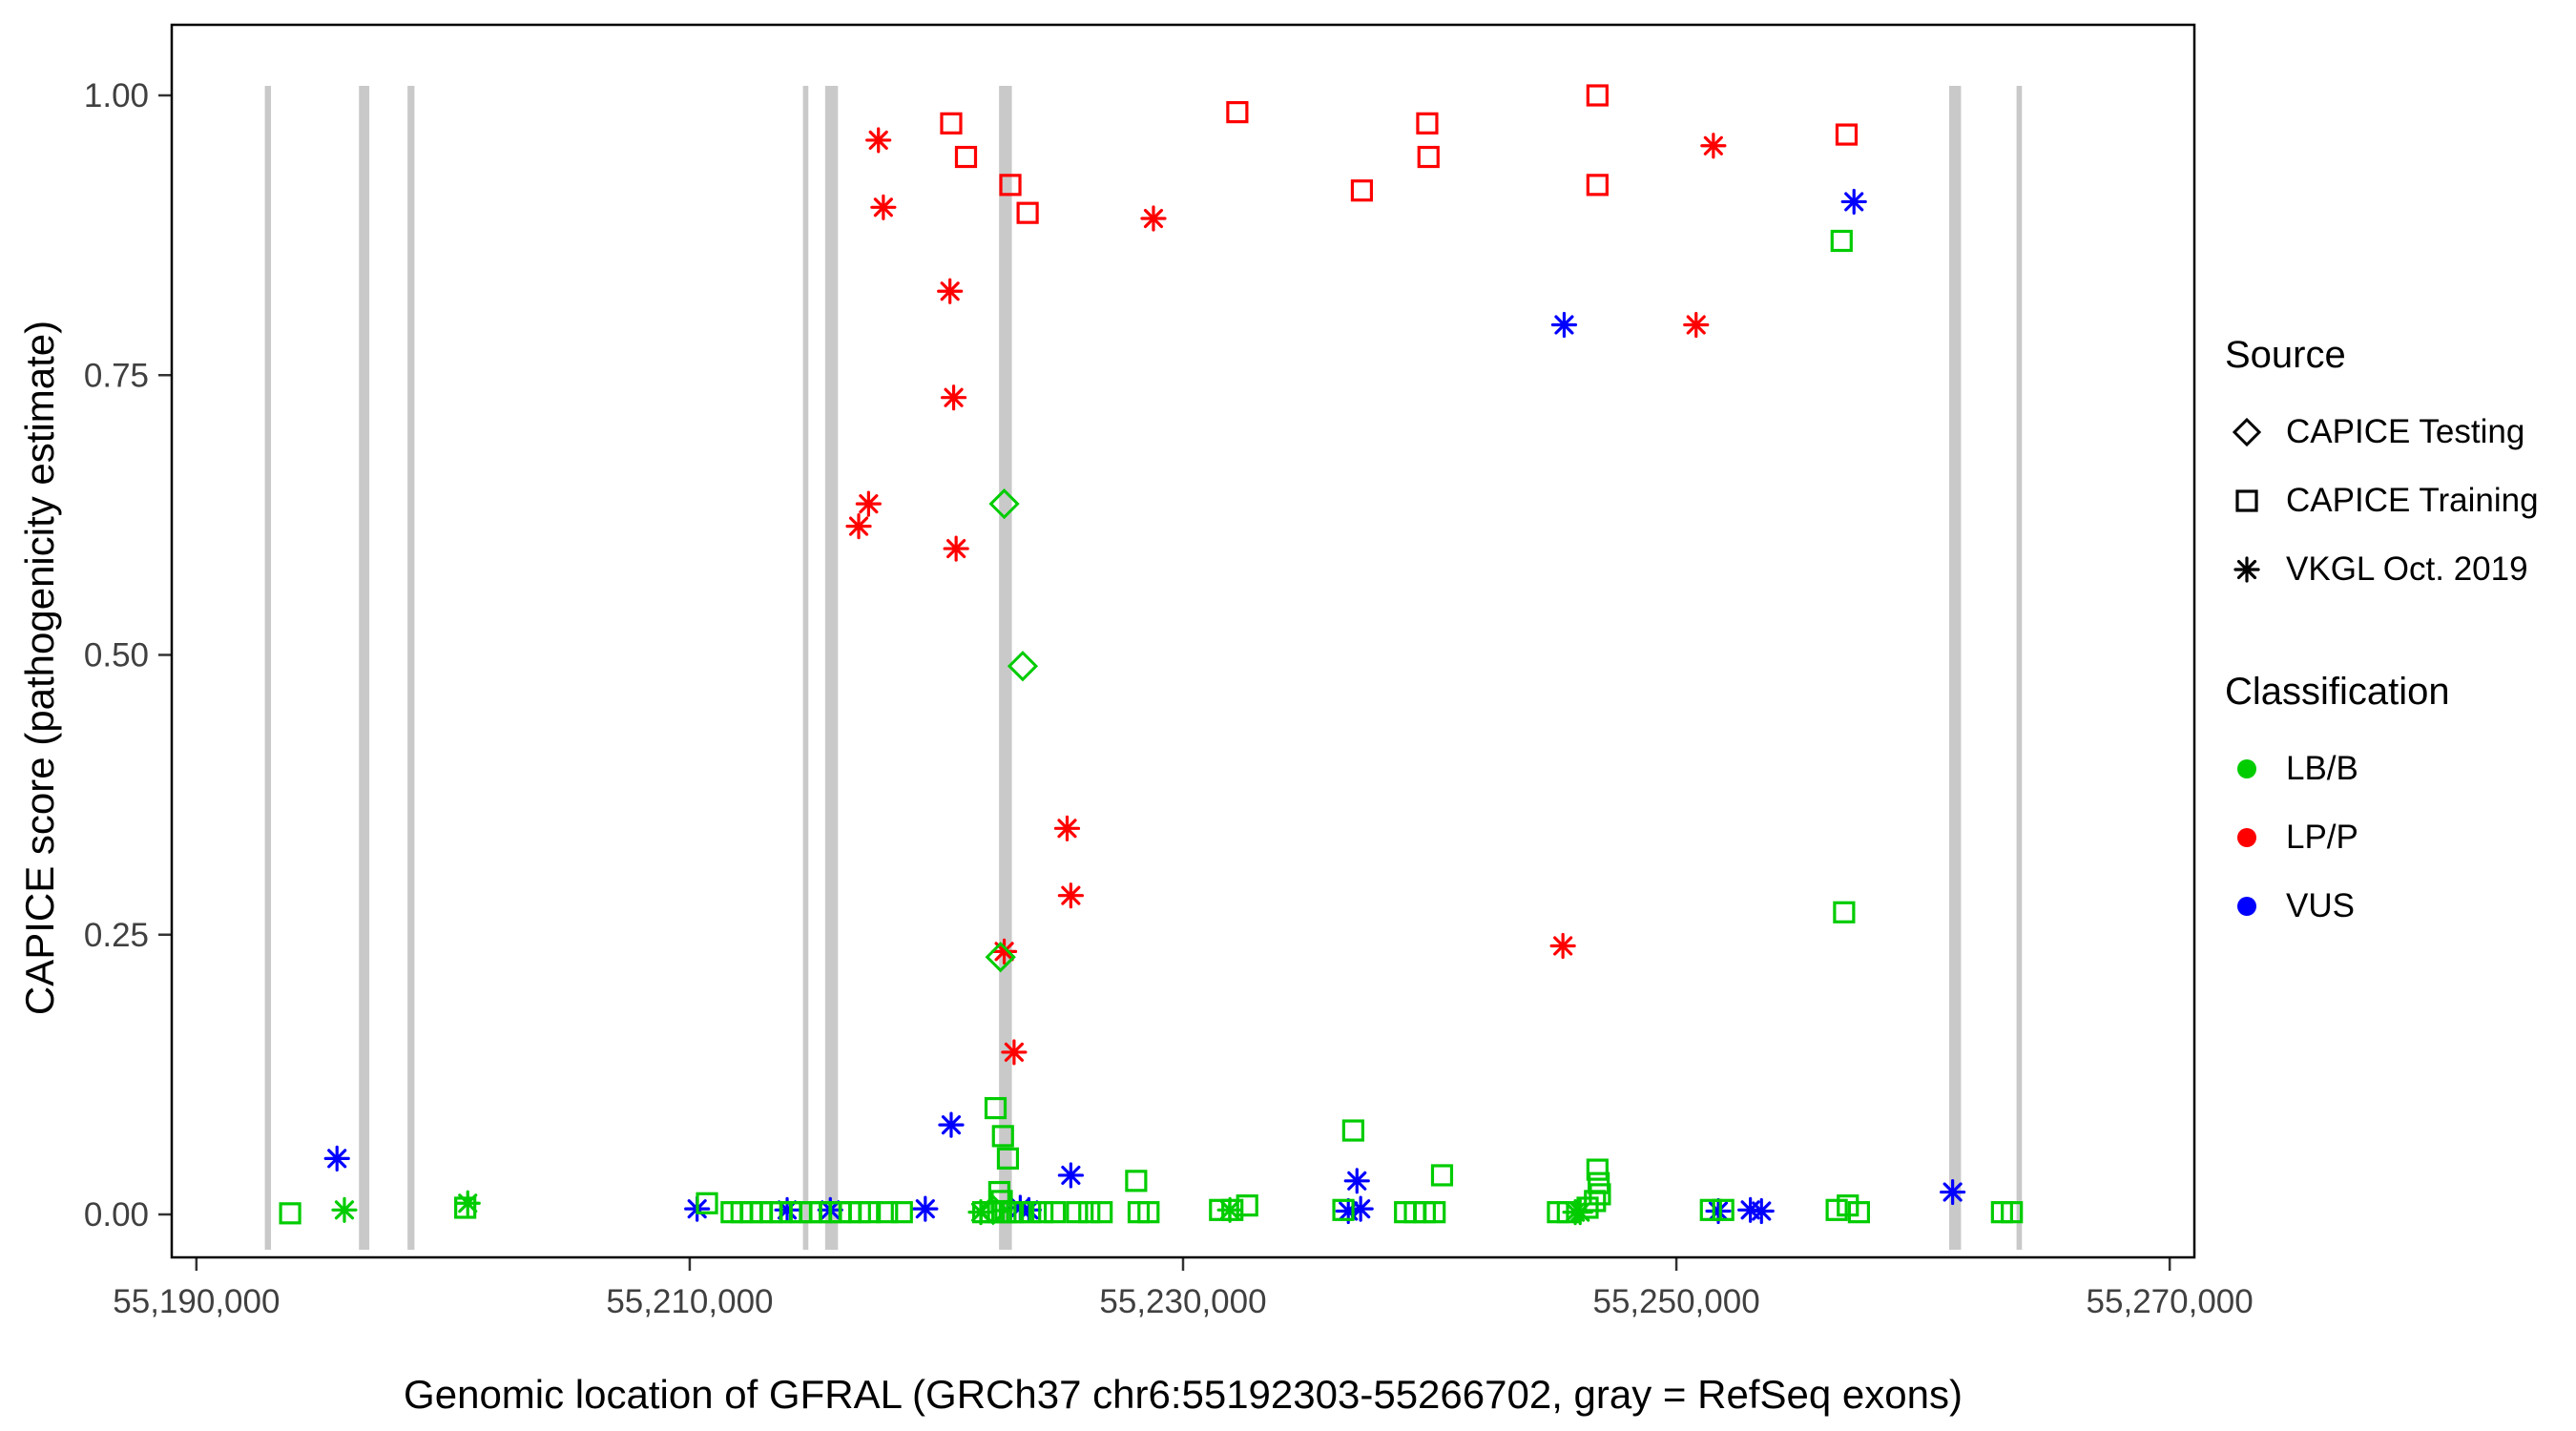 The height and width of the screenshot is (1431, 2576). What do you see at coordinates (116, 1215) in the screenshot?
I see `y-tick-label: 0.00` at bounding box center [116, 1215].